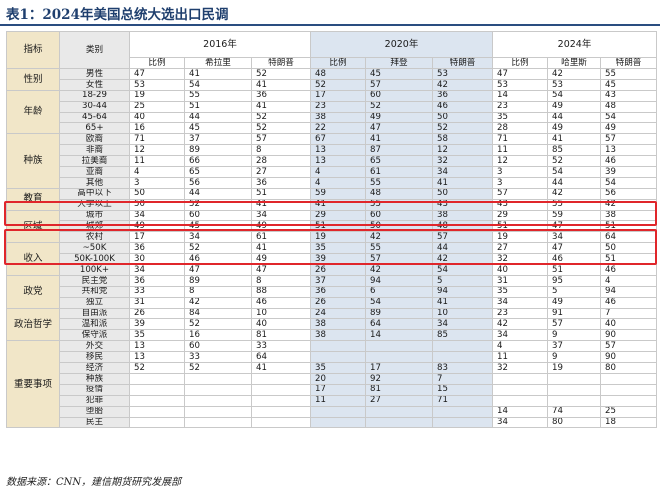  I want to click on value-cell: 46, so click(462, 106).